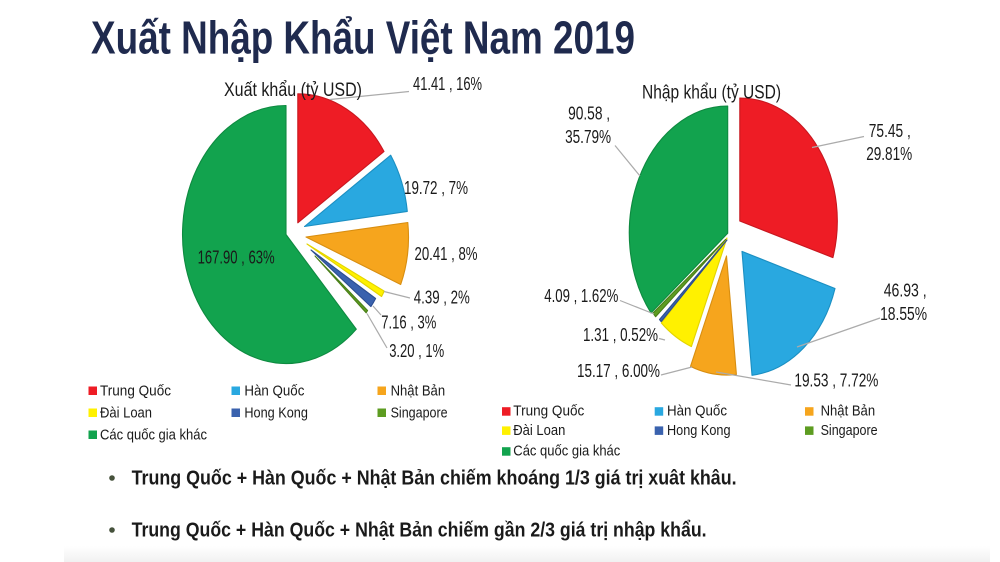  Describe the element at coordinates (890, 131) in the screenshot. I see `svg-text: 75.45 ,` at that location.